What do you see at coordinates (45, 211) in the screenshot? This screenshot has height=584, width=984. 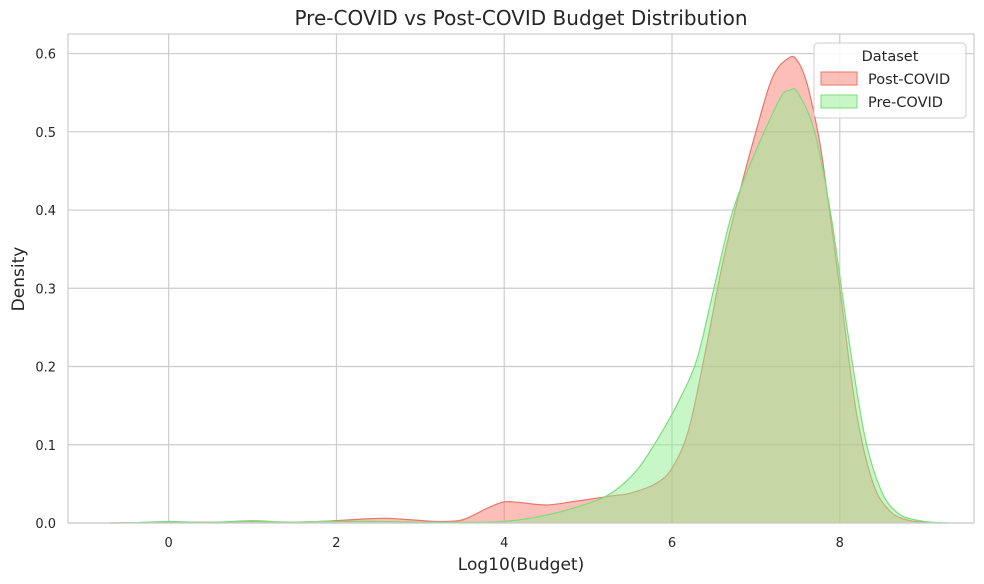 I see `y-tick-label: 0.4` at bounding box center [45, 211].